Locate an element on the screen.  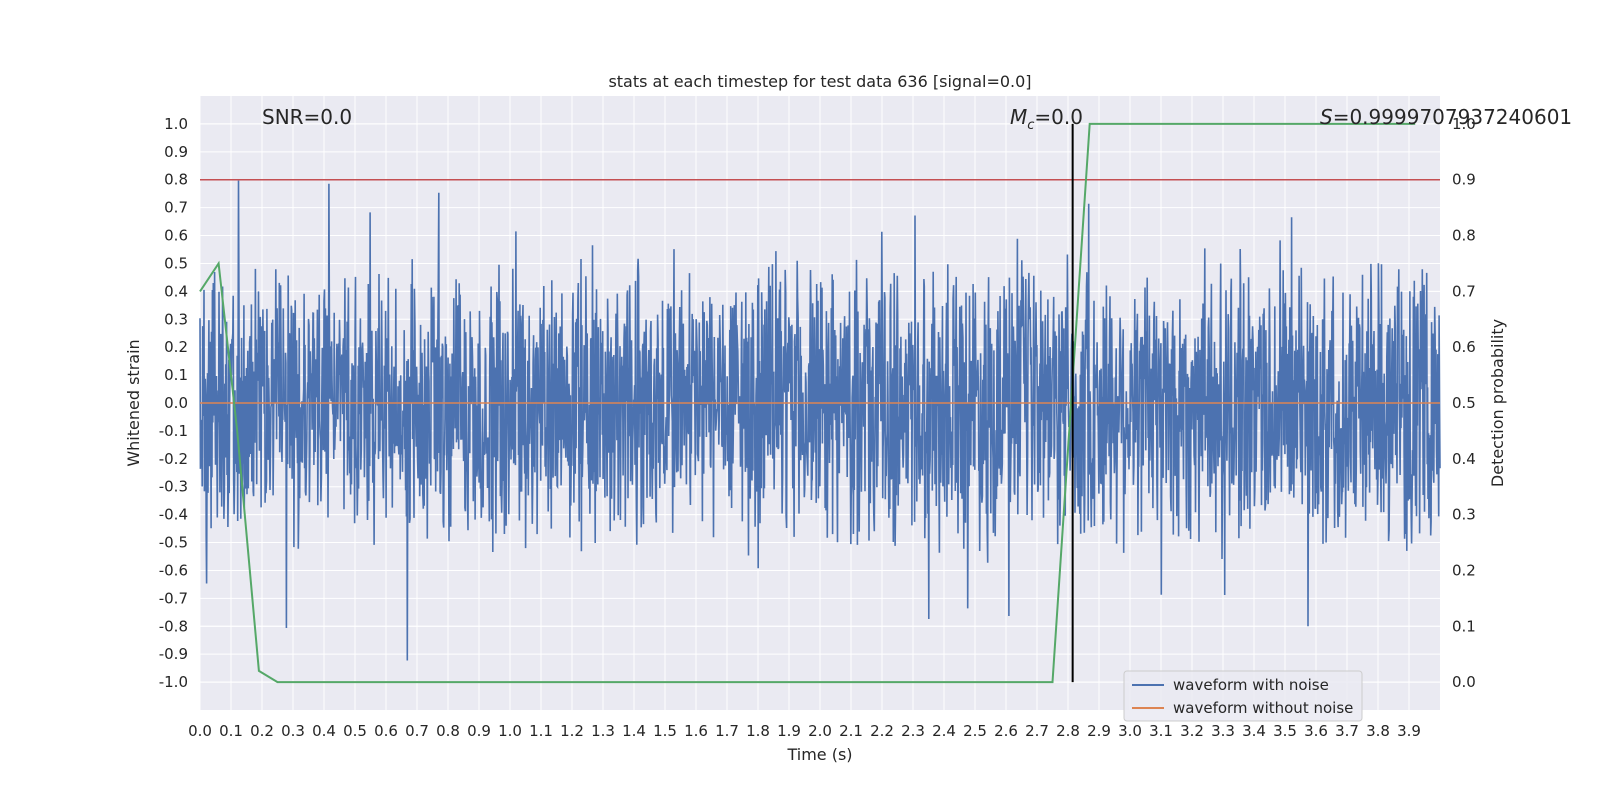
x-tick-label: 3.8 is located at coordinates (1378, 731).